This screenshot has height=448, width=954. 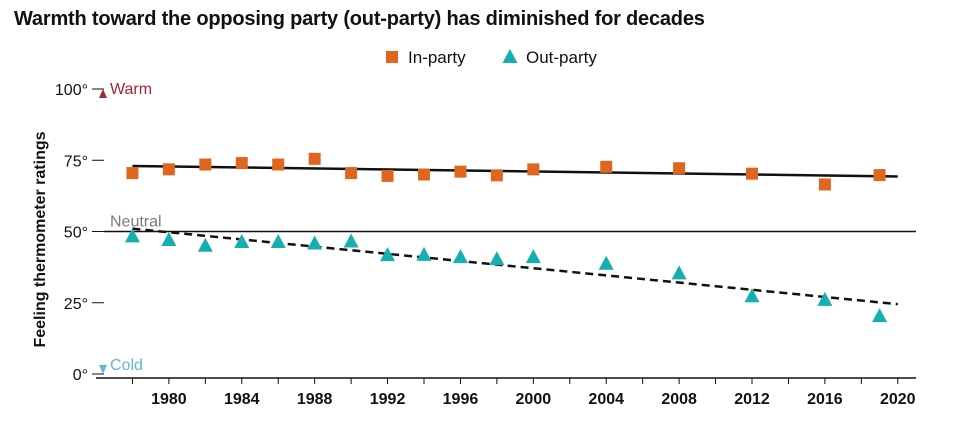 What do you see at coordinates (76, 161) in the screenshot?
I see `y-tick-label: 75°` at bounding box center [76, 161].